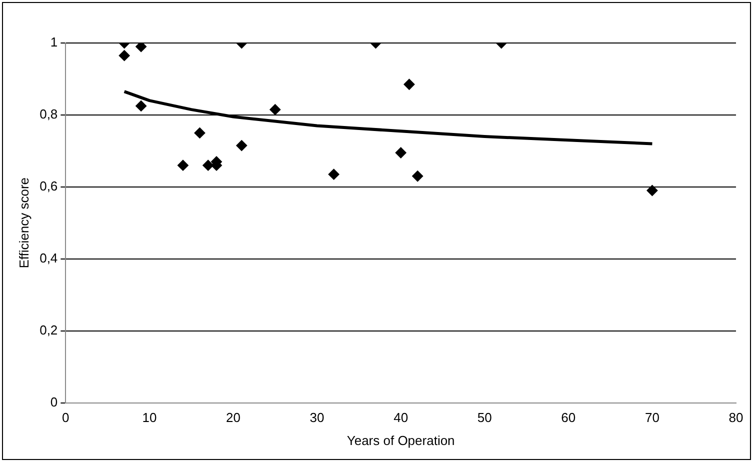 This screenshot has width=753, height=462. Describe the element at coordinates (66, 418) in the screenshot. I see `x-tick-label: 0` at that location.